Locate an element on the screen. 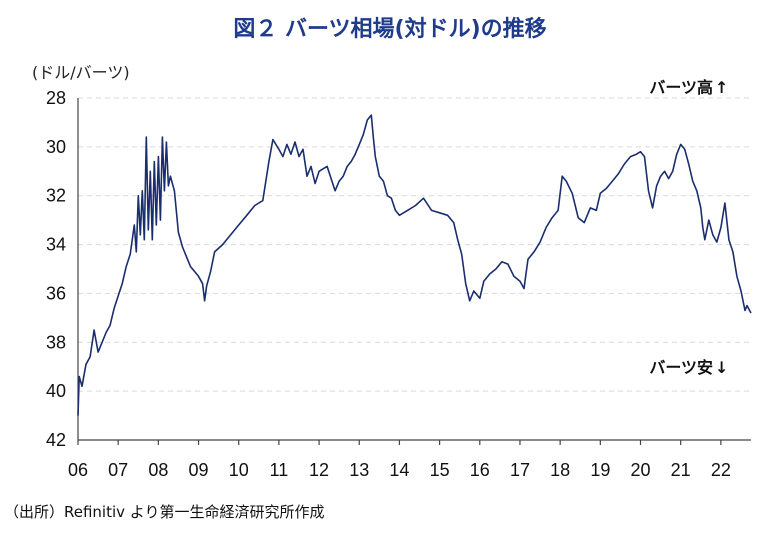  y-axis-ticks: 28 30 32 34 36 38 40 42 is located at coordinates (56, 269).